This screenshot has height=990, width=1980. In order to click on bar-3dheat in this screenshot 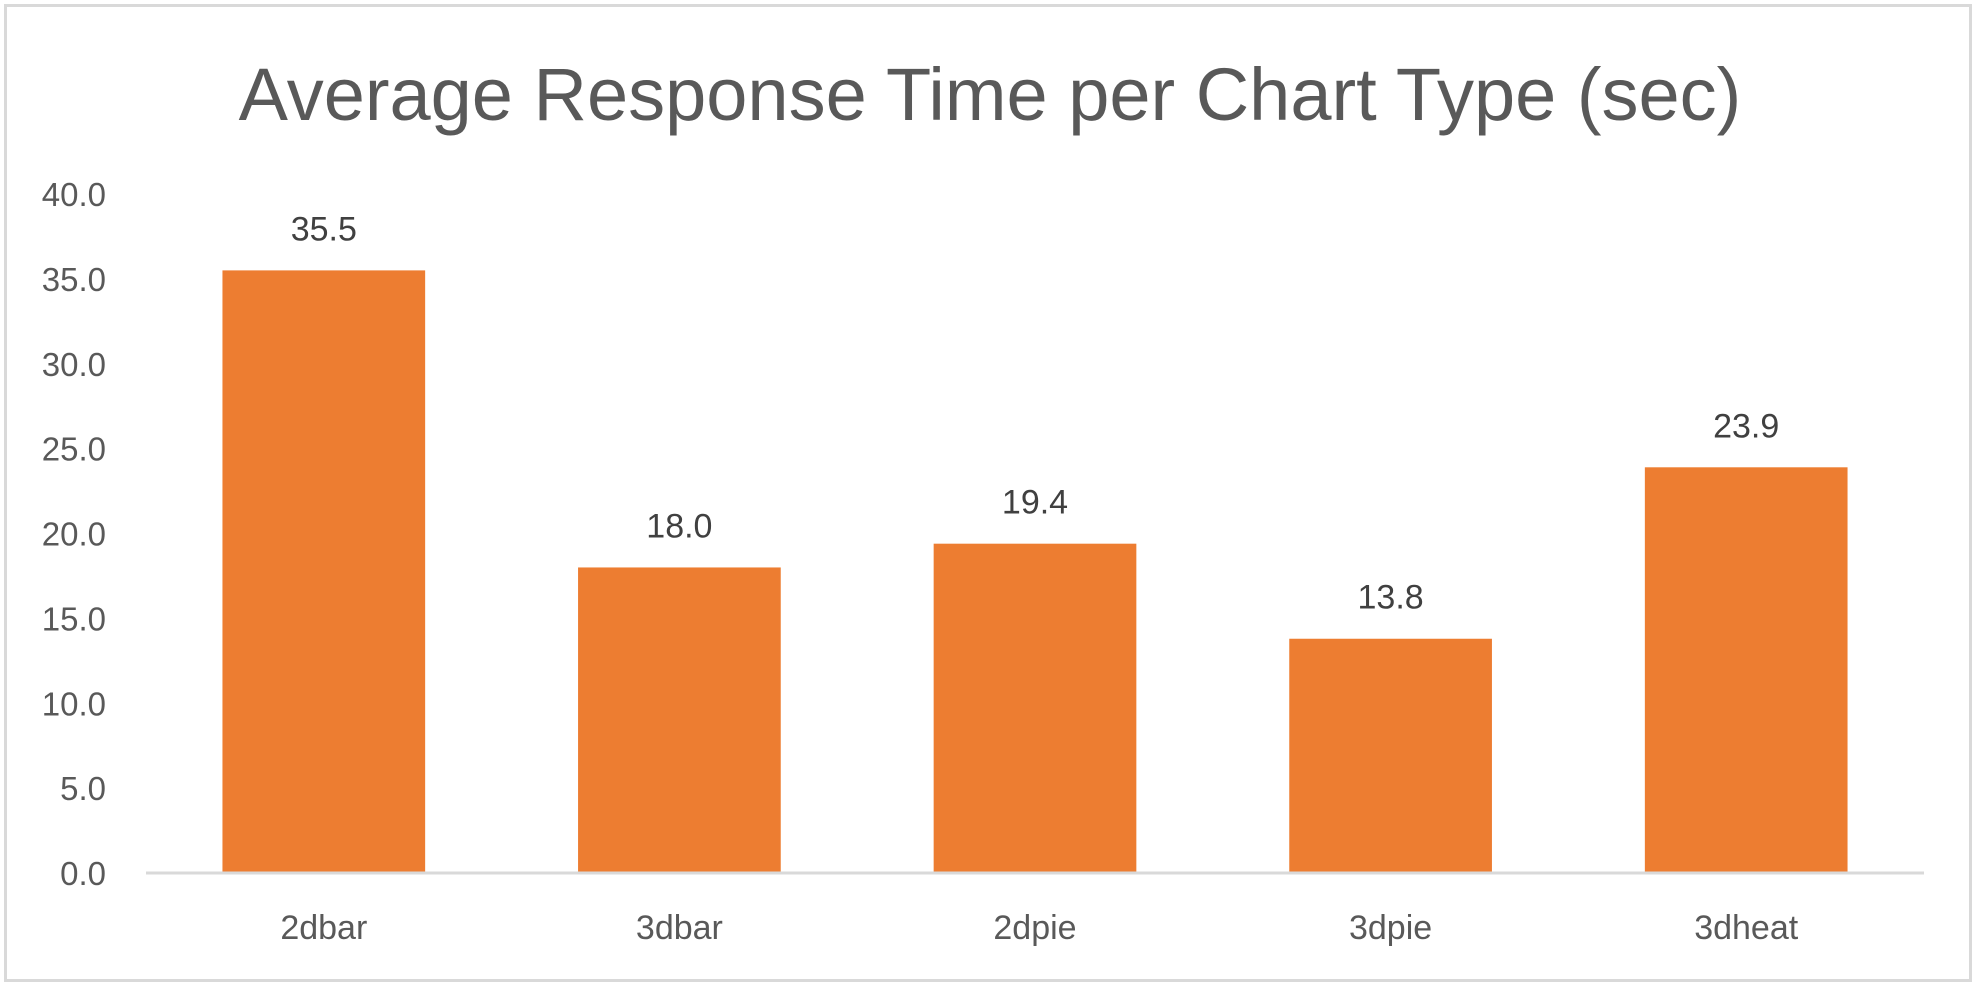, I will do `click(1746, 670)`.